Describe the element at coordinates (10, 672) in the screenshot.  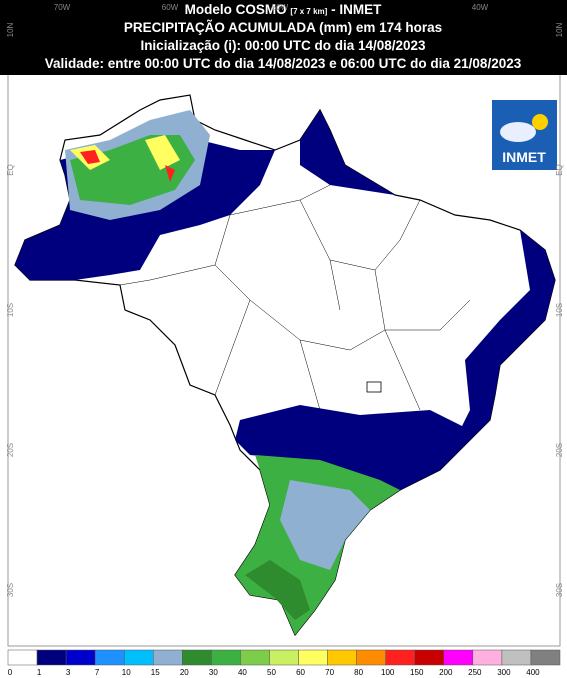
I see `legend-label: 0` at that location.